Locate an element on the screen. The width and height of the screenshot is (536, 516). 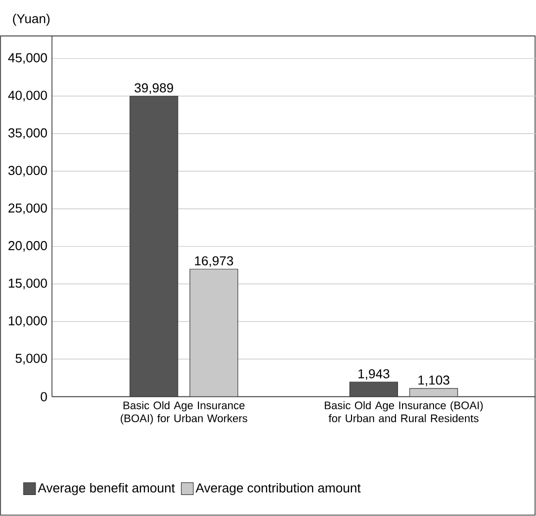
y-tick-label: 40,000 is located at coordinates (27, 96).